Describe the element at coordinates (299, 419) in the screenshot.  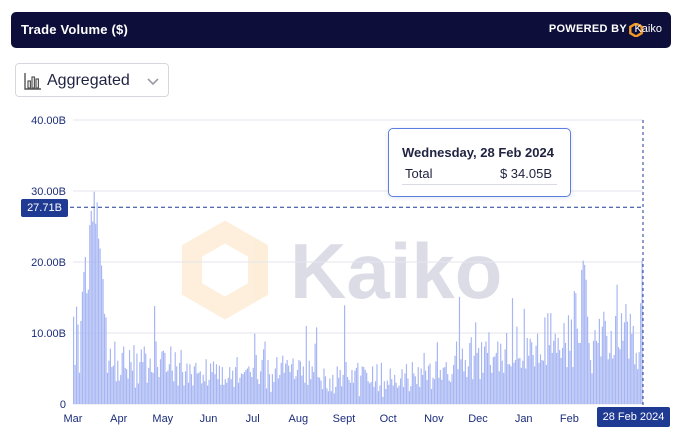
I see `x-tick-label: Aug` at that location.